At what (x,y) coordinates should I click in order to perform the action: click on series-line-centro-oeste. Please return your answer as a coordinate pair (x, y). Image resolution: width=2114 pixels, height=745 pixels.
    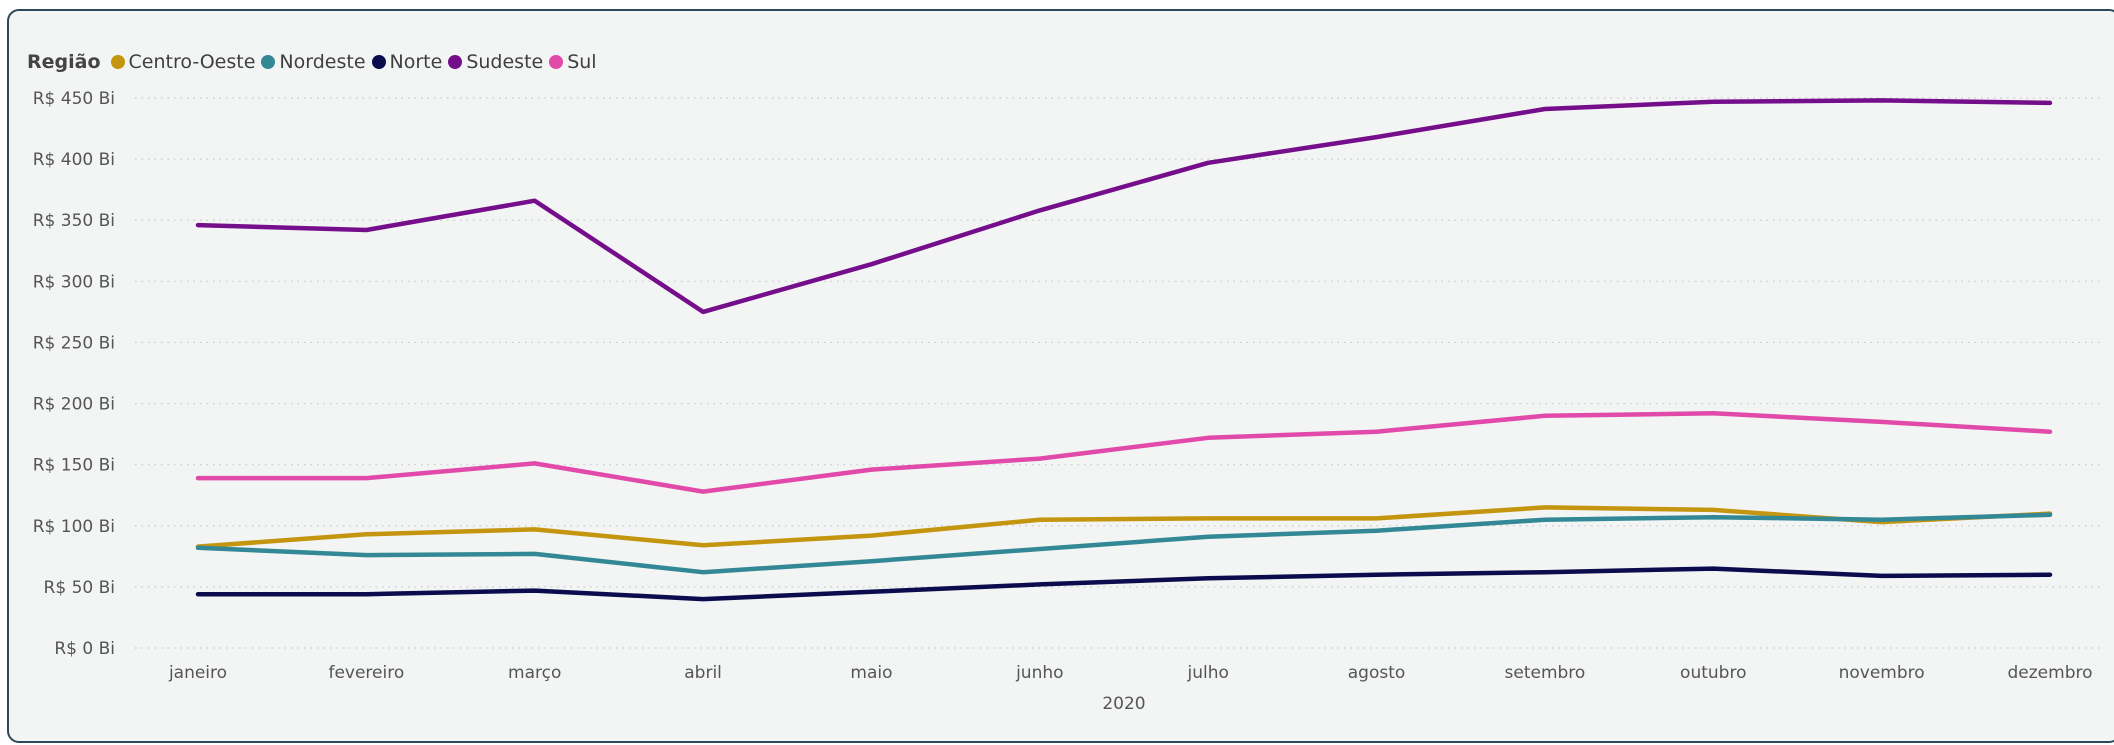
    Looking at the image, I should click on (1124, 527).